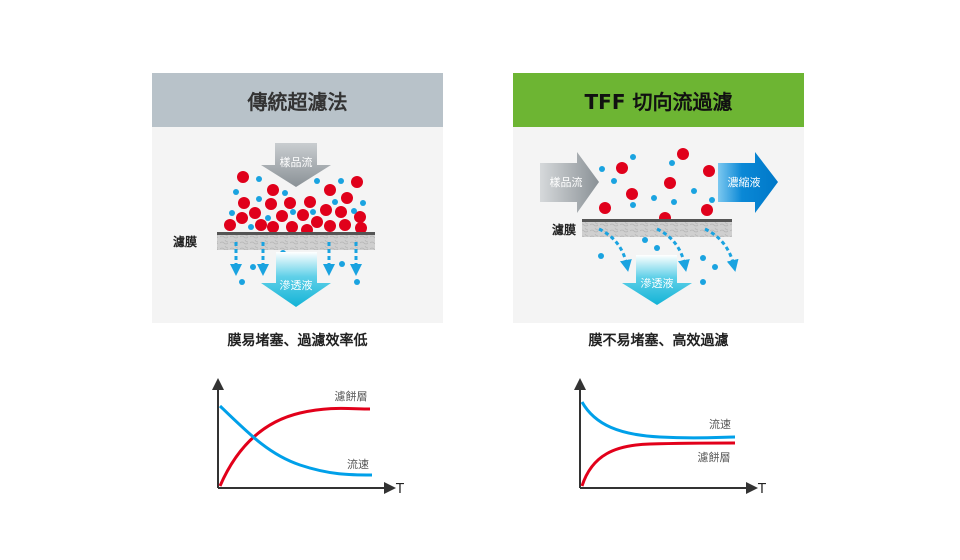  I want to click on traditional-membrane-surface, so click(296, 233).